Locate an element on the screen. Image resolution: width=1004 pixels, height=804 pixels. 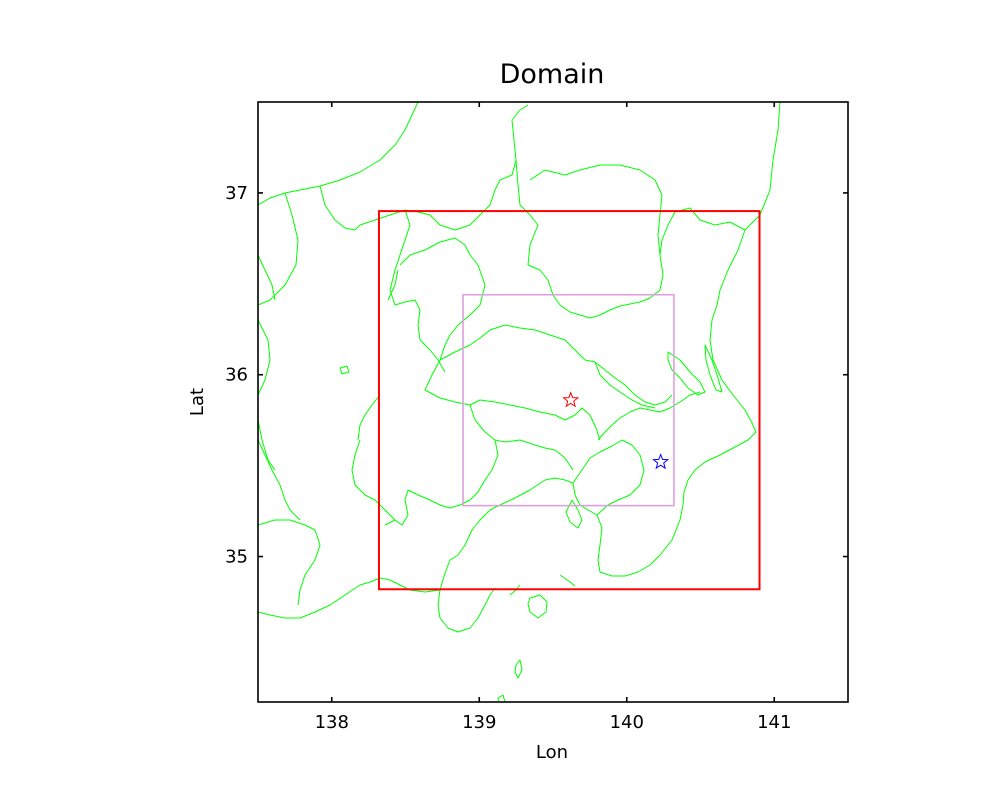
markers-layer is located at coordinates (616, 430).